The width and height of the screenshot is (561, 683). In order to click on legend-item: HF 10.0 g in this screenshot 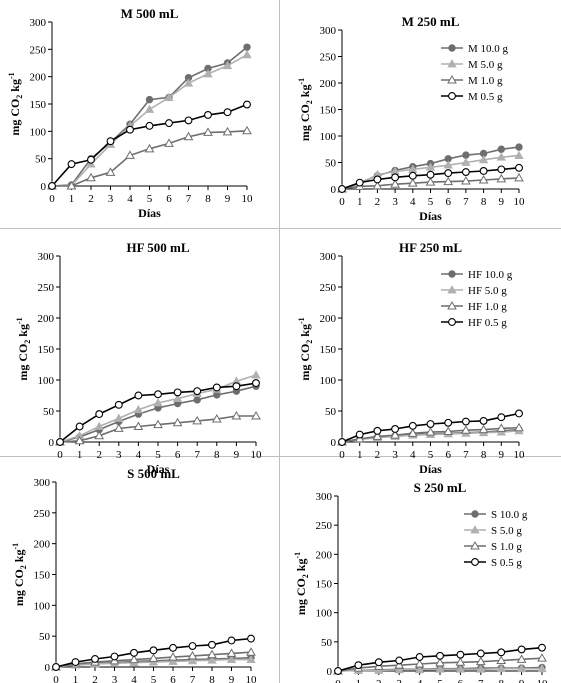, I will do `click(477, 275)`.